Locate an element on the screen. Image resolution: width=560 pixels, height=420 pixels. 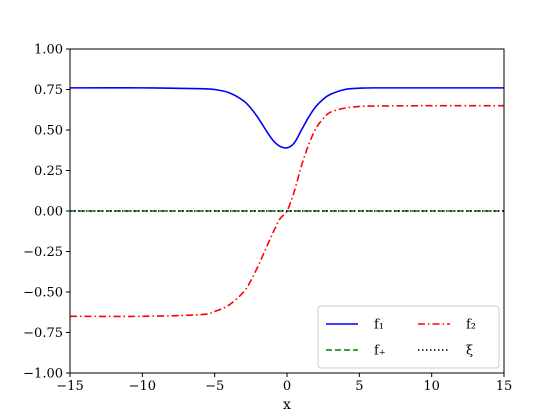
y-tick-label: −0.75 is located at coordinates (43, 333).